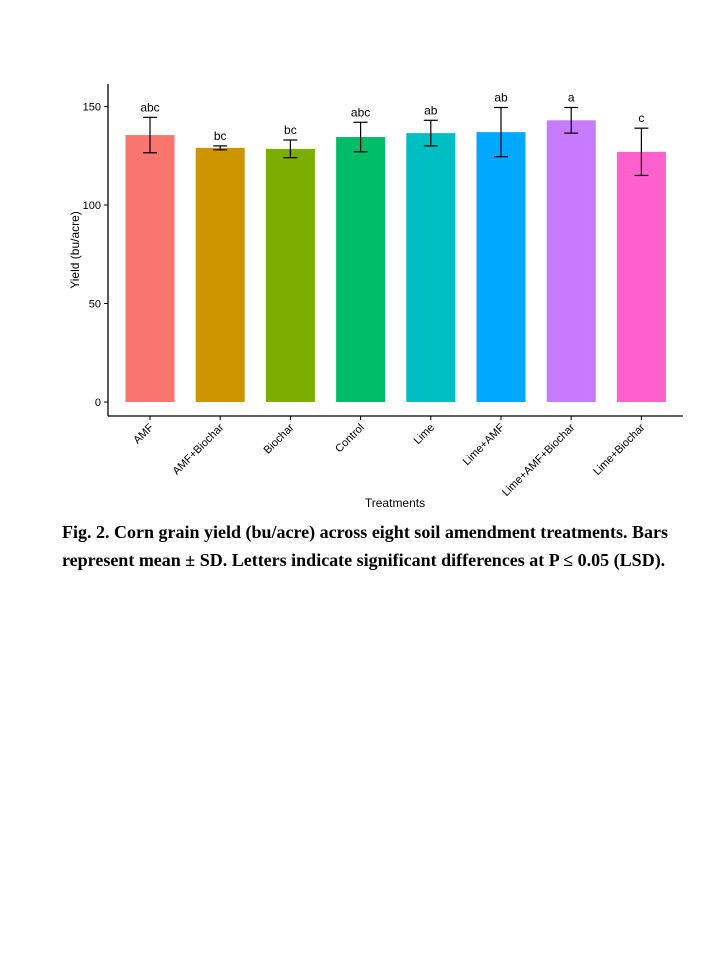  What do you see at coordinates (290, 275) in the screenshot?
I see `bar-biochar` at bounding box center [290, 275].